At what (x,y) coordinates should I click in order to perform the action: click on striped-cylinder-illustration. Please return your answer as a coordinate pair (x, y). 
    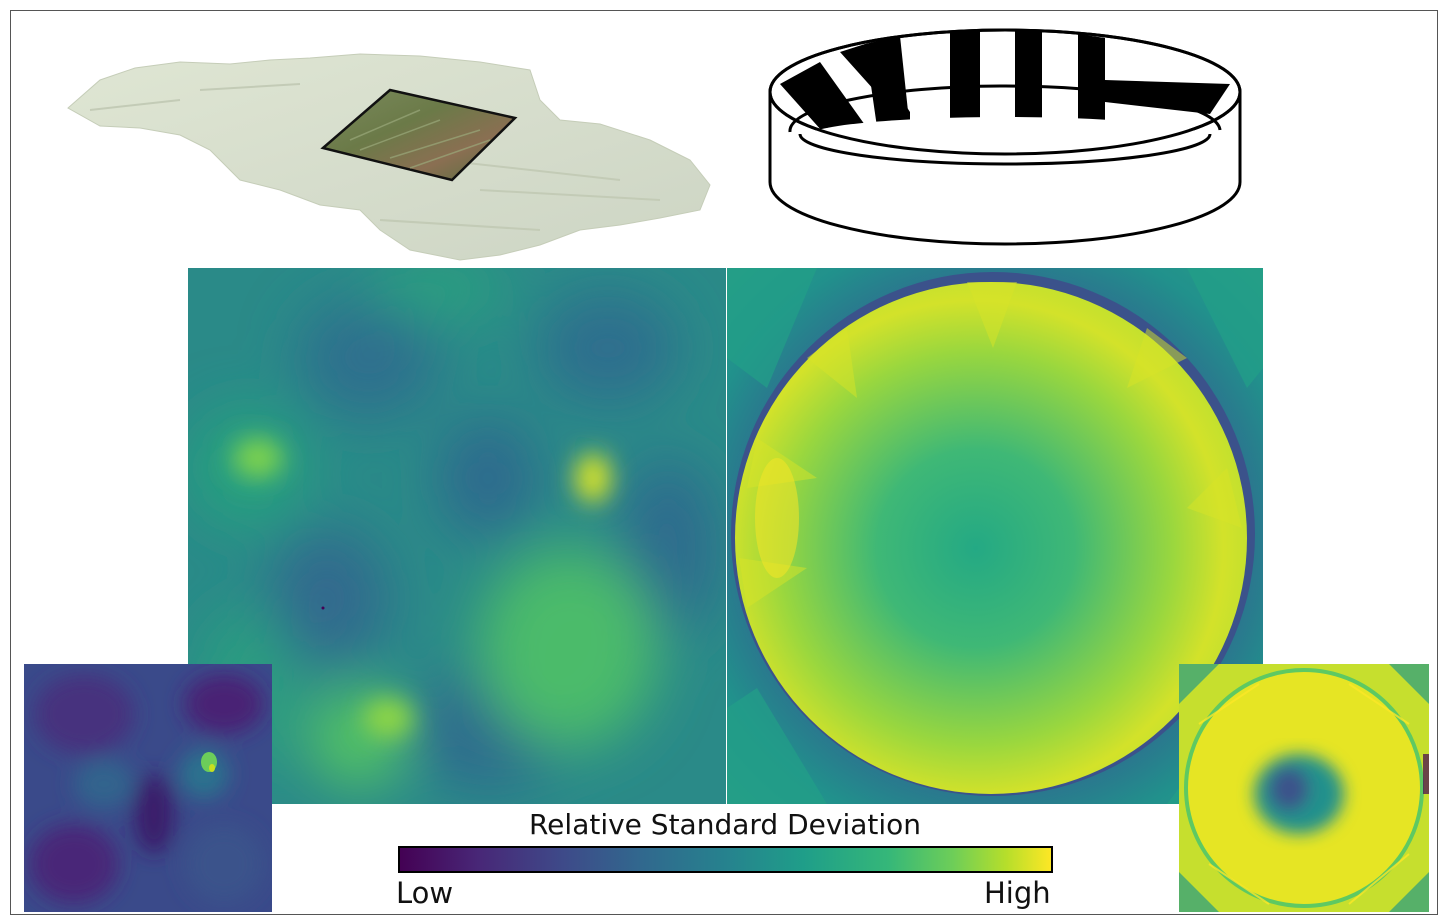
    Looking at the image, I should click on (1005, 137).